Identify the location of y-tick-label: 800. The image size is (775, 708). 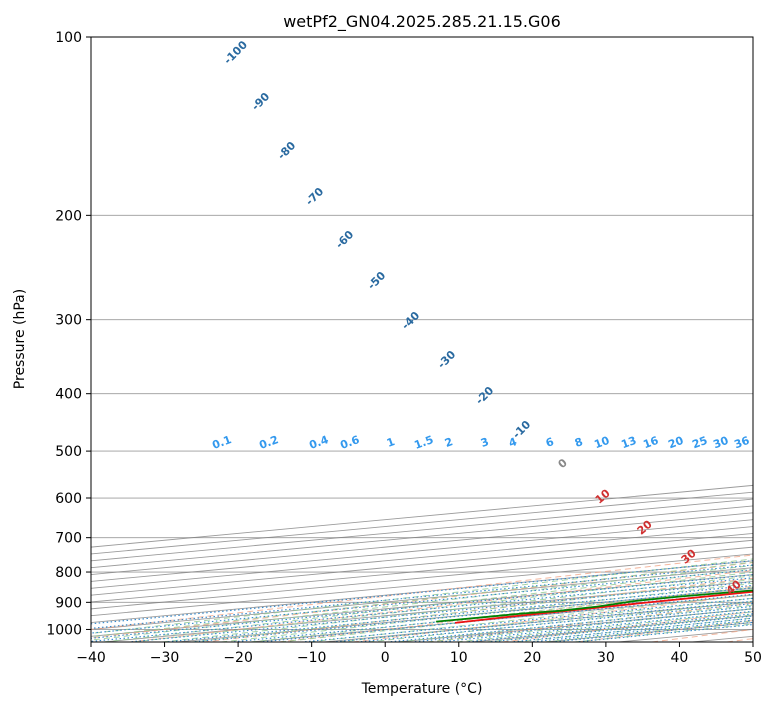
(68, 573).